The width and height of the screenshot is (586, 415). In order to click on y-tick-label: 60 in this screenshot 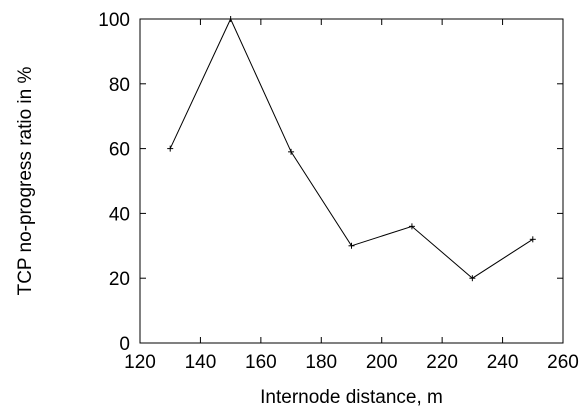, I will do `click(119, 150)`.